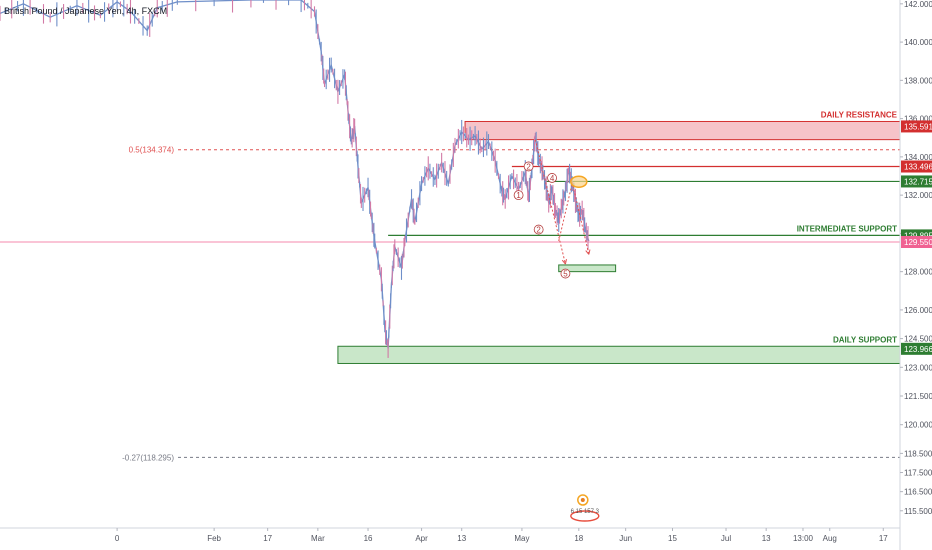 This screenshot has height=550, width=932. I want to click on level-label: DAILY SUPPORT, so click(865, 339).